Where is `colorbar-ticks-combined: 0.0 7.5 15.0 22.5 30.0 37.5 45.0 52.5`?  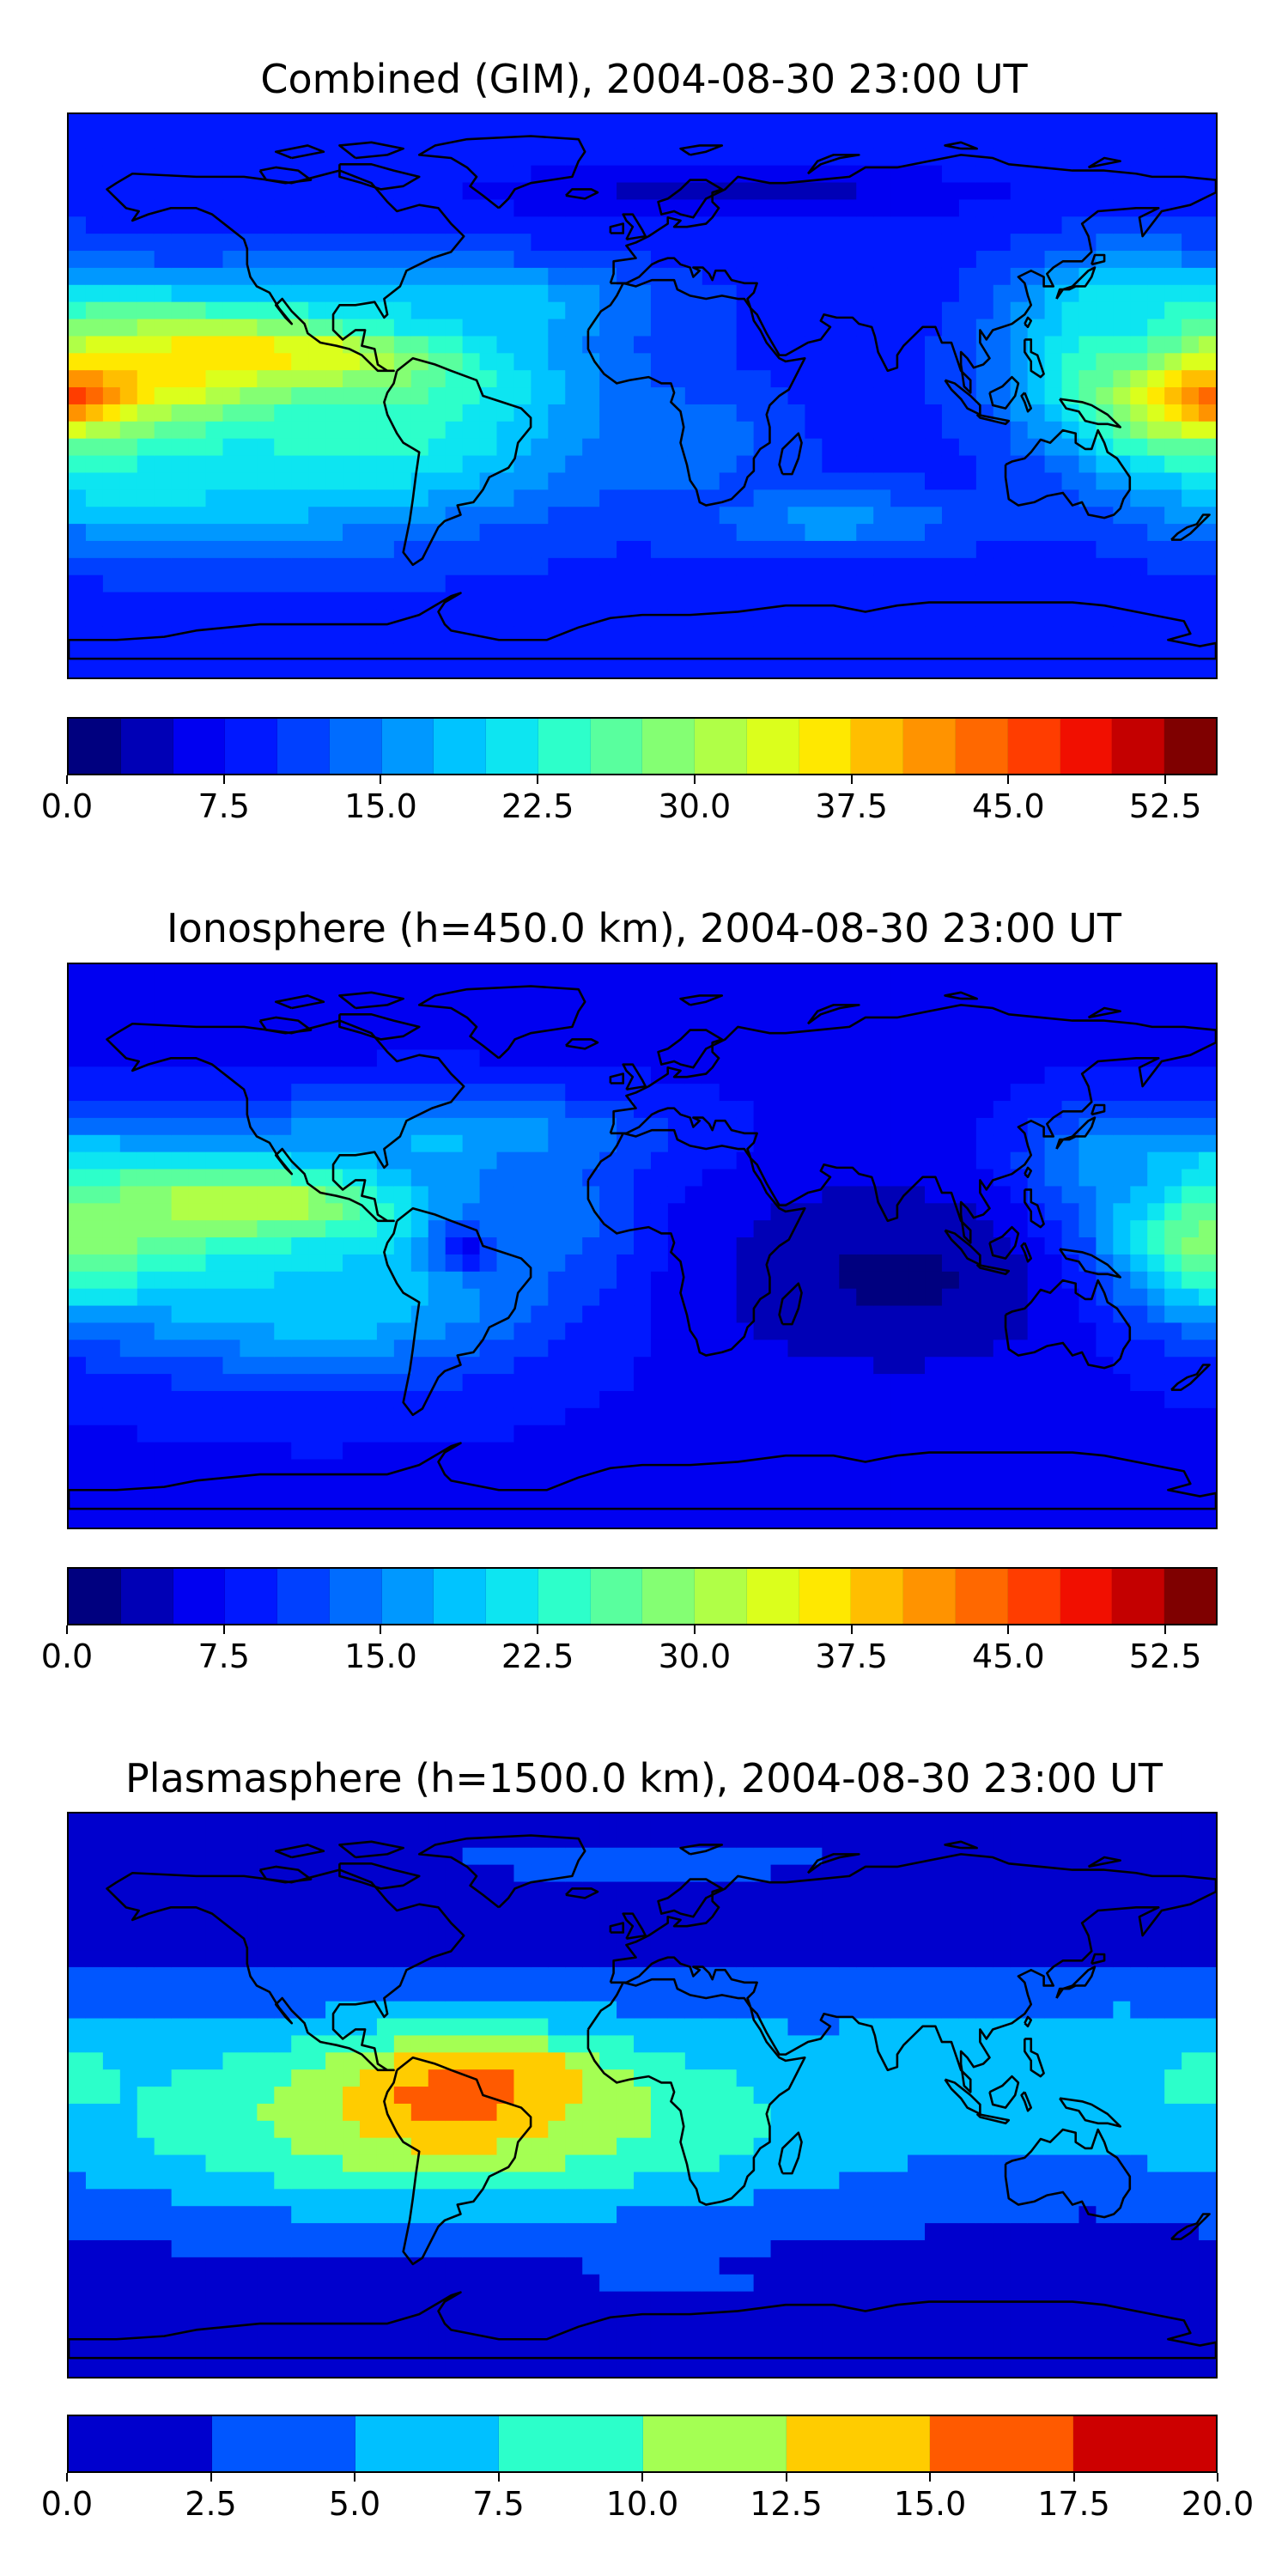 colorbar-ticks-combined: 0.0 7.5 15.0 22.5 30.0 37.5 45.0 52.5 is located at coordinates (629, 801).